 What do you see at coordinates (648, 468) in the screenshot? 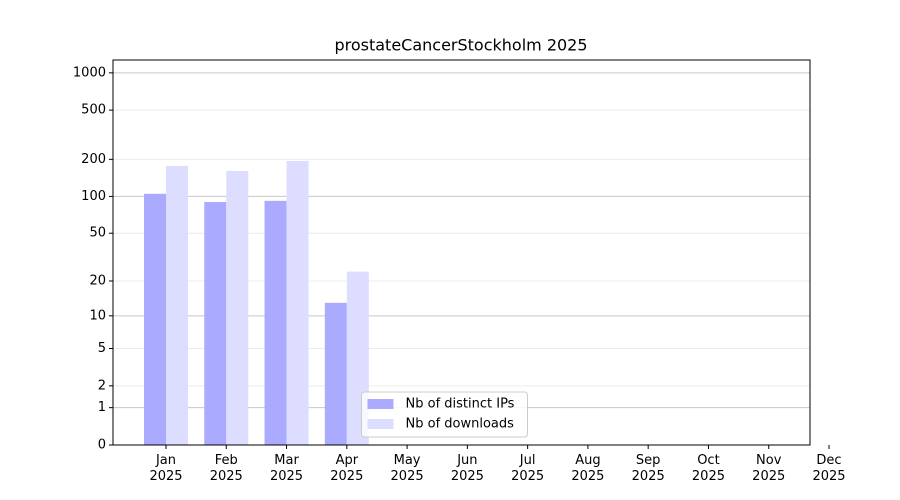
I see `x-tick-label: Sep 2025` at bounding box center [648, 468].